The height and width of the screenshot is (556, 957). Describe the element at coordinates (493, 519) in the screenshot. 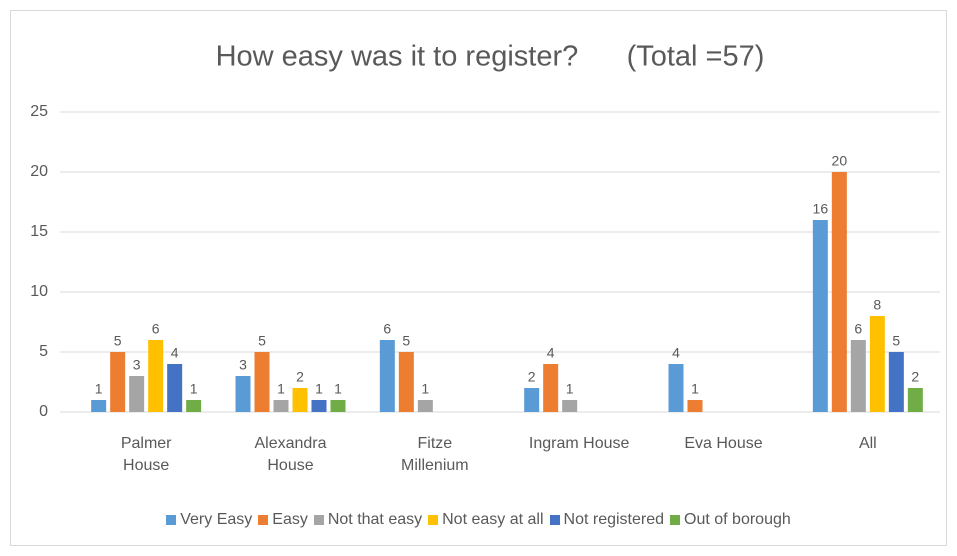

I see `legend-label: Not easy at all` at that location.